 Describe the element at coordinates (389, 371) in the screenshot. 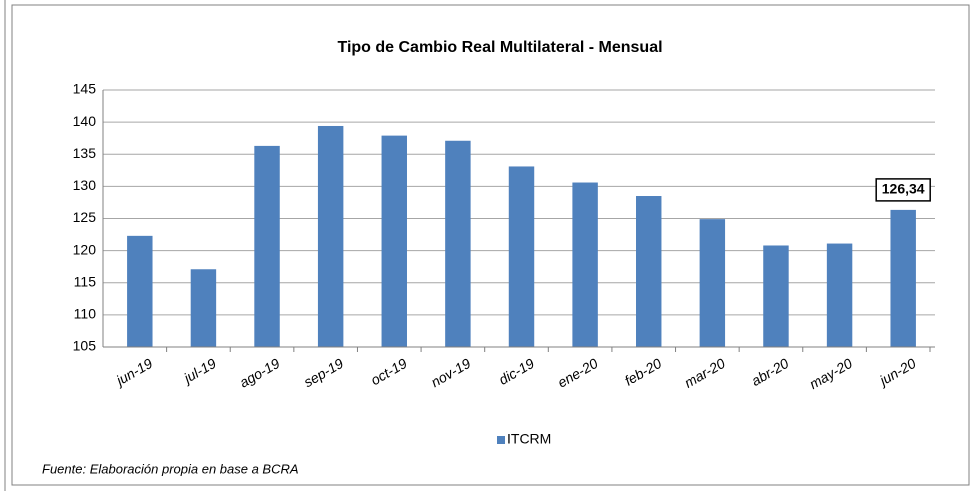

I see `x-tick-label: oct-19` at that location.